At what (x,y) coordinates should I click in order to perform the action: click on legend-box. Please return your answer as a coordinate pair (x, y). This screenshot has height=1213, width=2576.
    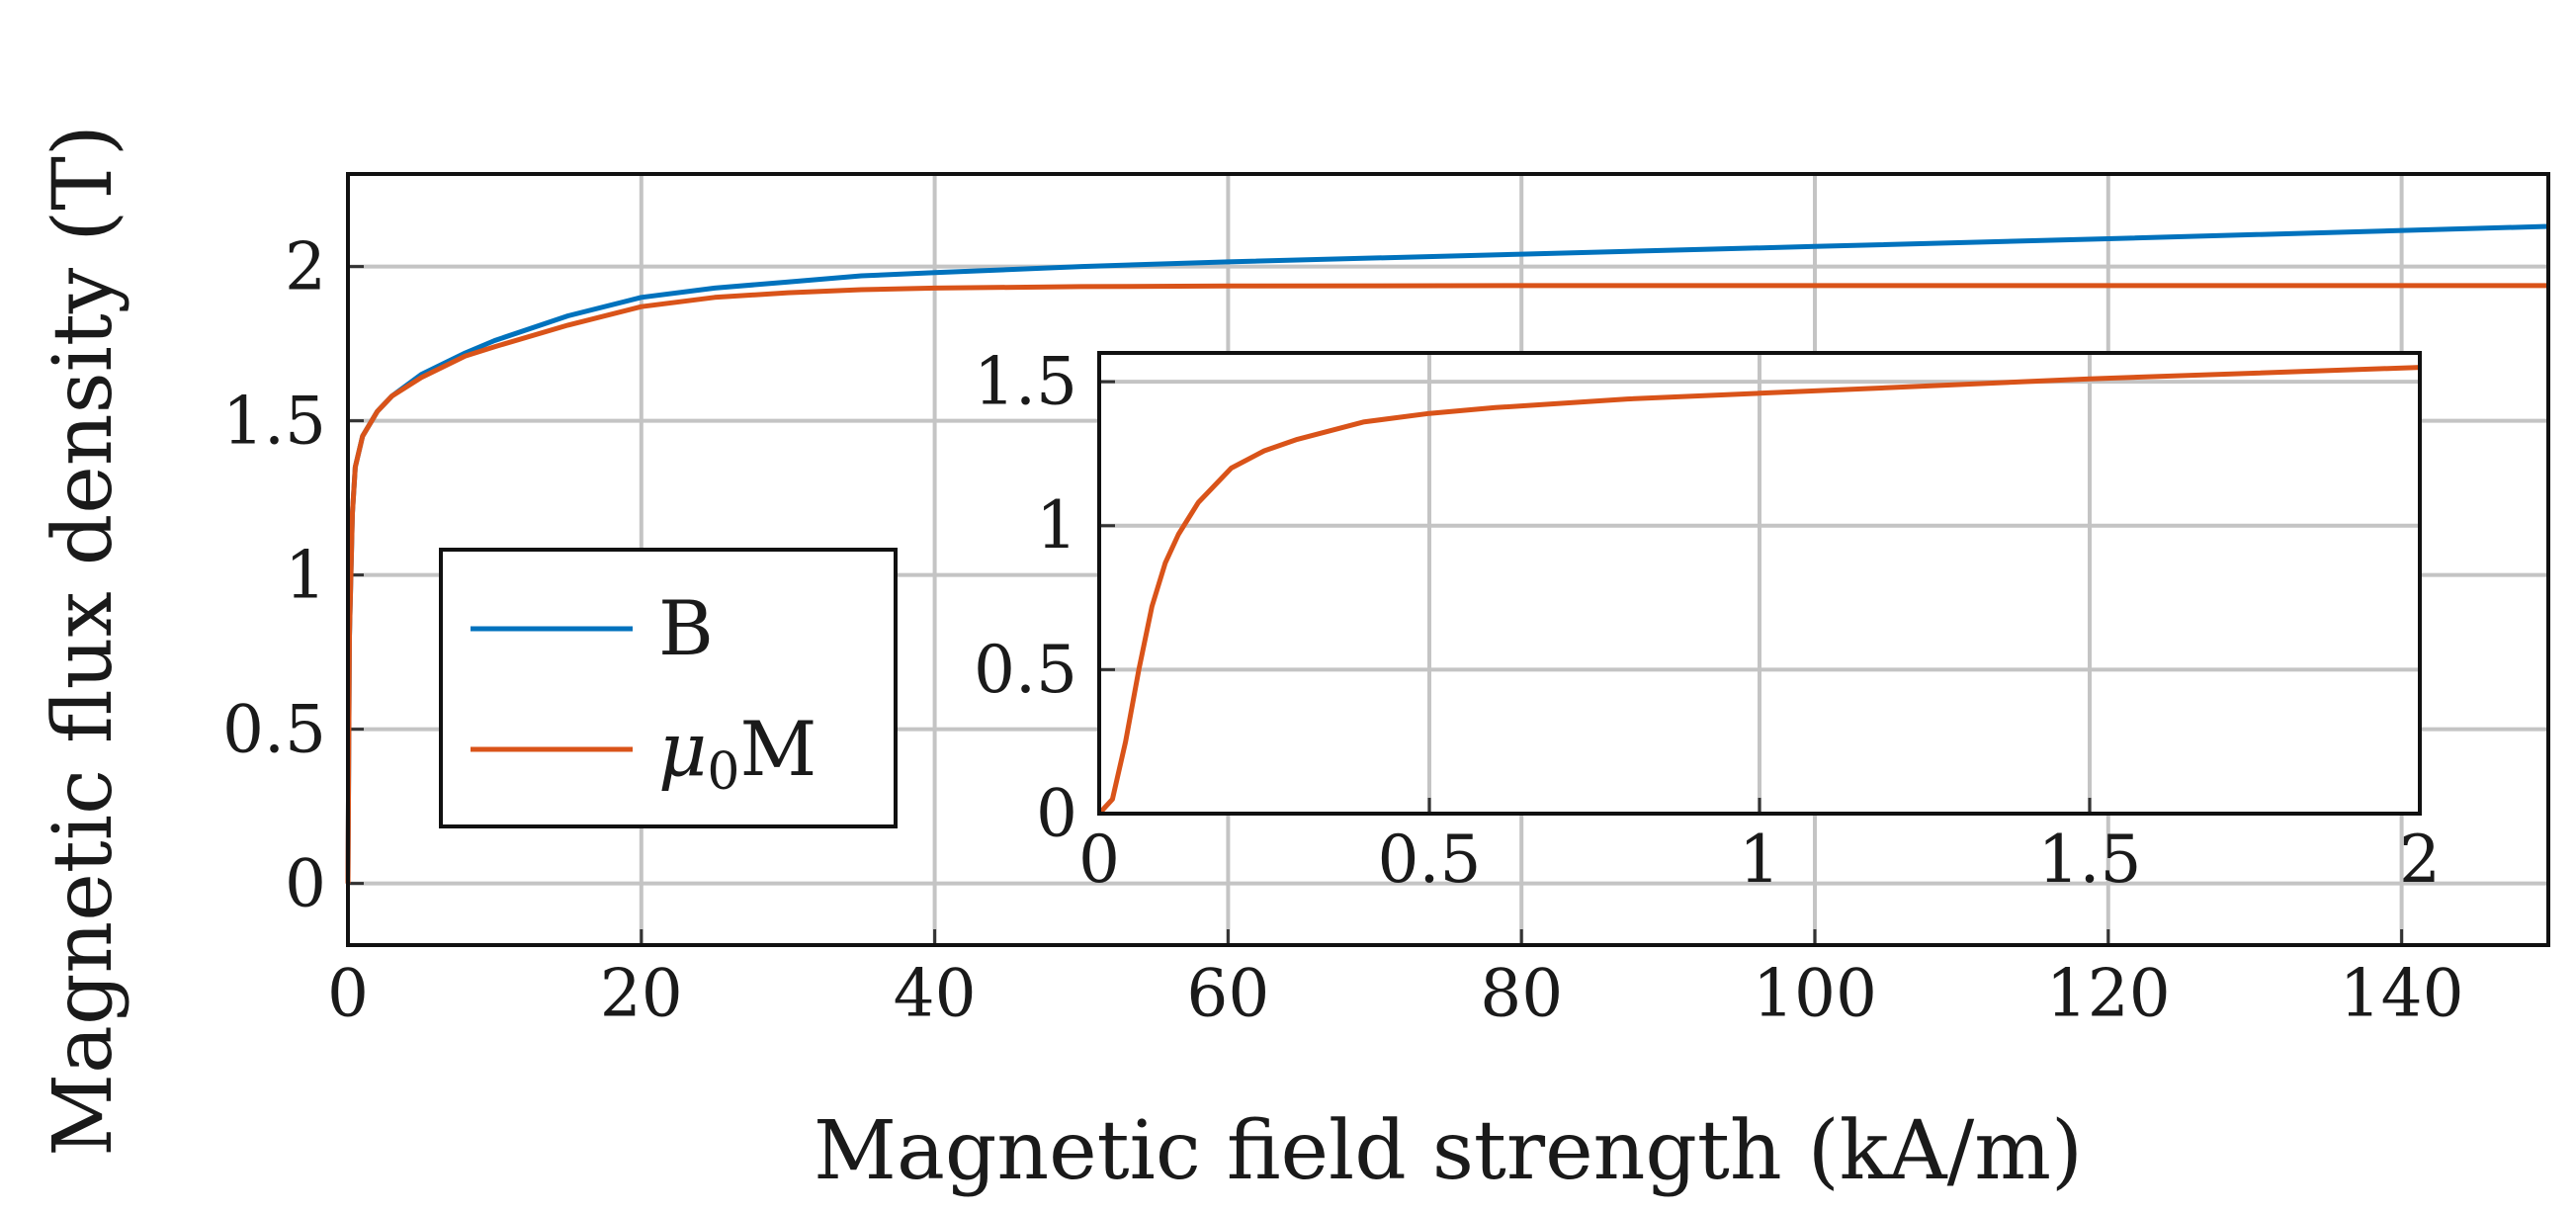
    Looking at the image, I should click on (668, 688).